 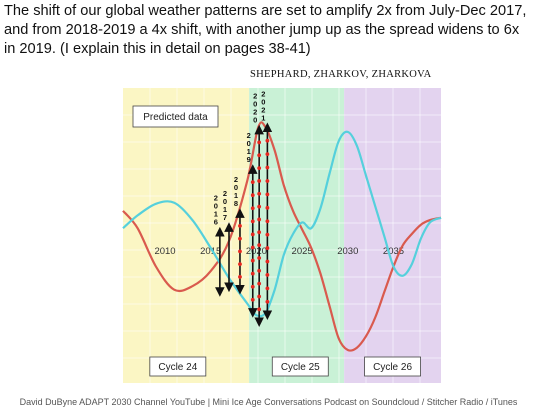 I want to click on predicted-data-label: Predicted data, so click(x=175, y=117).